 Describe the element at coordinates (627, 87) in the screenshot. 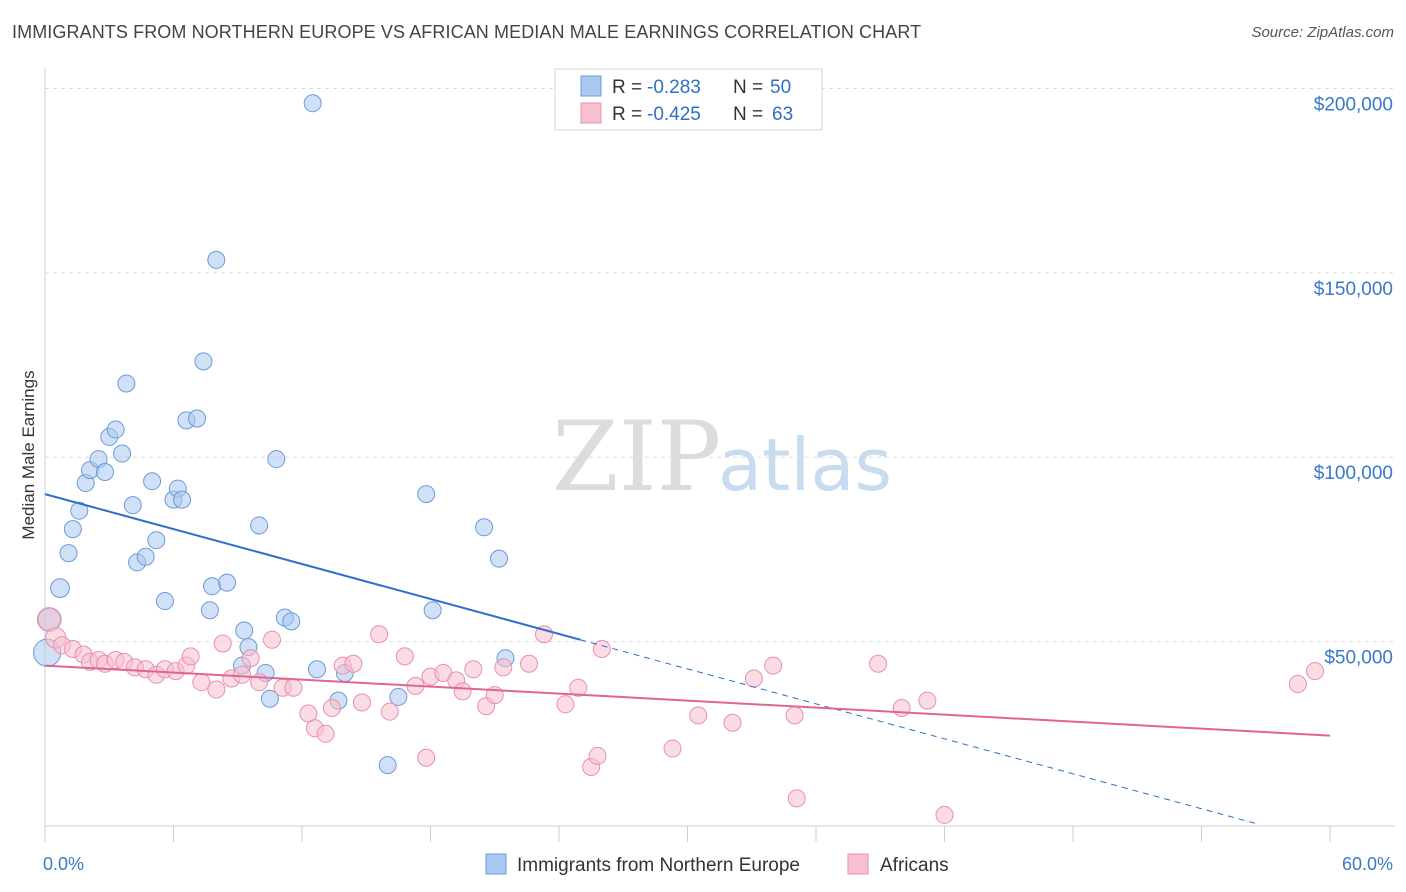

I see `legend-r-label-1: R =` at that location.